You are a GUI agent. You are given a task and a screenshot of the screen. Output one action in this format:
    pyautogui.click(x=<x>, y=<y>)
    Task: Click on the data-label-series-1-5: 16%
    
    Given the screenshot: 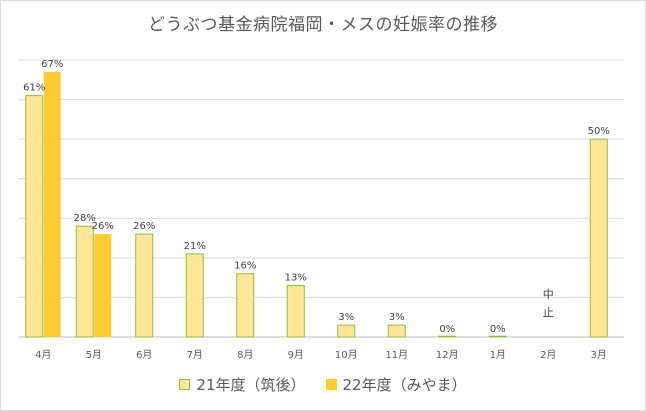 What is the action you would take?
    pyautogui.click(x=245, y=266)
    